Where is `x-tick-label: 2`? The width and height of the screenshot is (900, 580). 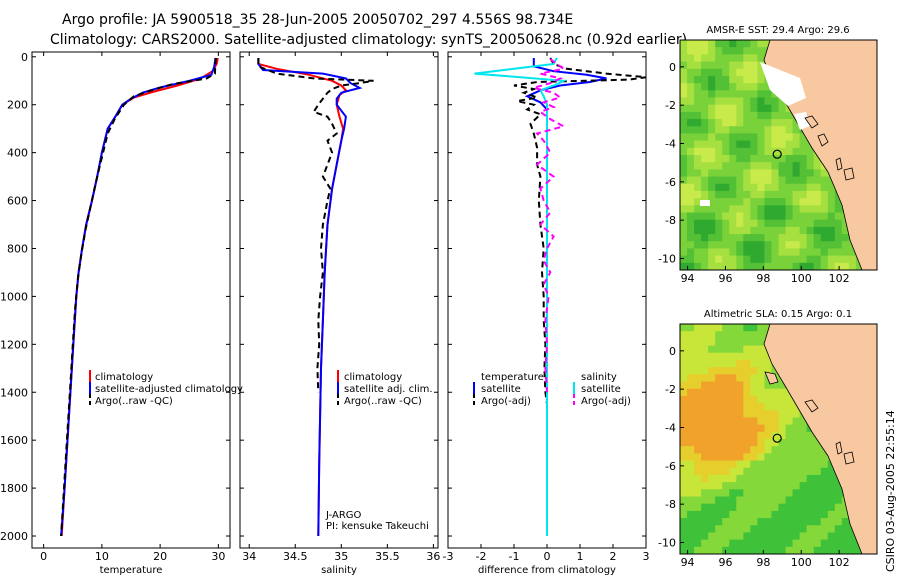 x-tick-label: 2 is located at coordinates (613, 556).